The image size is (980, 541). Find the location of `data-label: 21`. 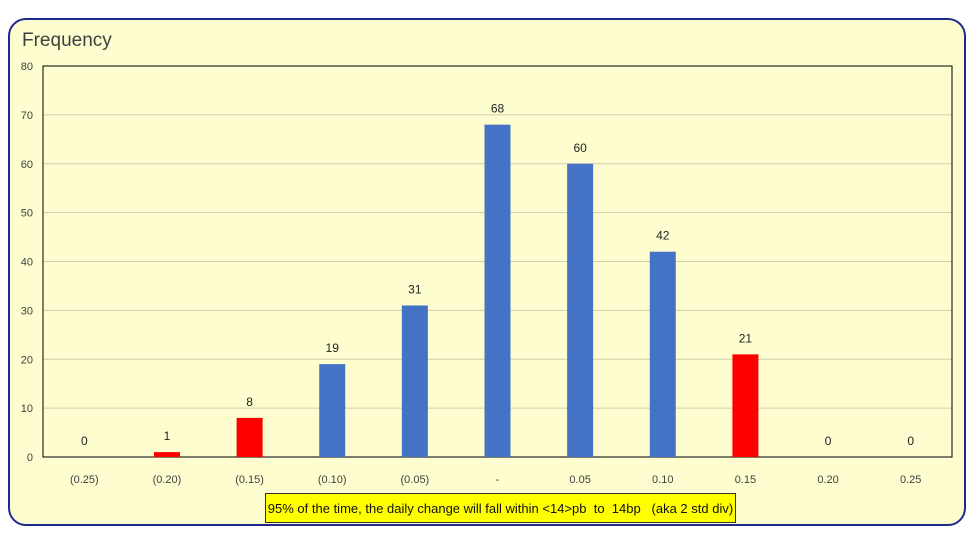

data-label: 21 is located at coordinates (746, 338).